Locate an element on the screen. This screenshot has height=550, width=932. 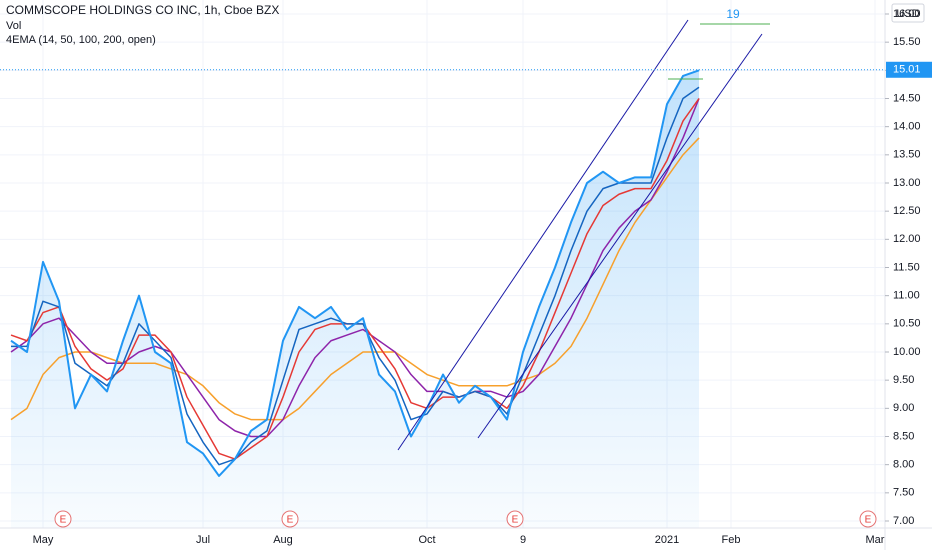
x-tick-label: Jul is located at coordinates (203, 540).